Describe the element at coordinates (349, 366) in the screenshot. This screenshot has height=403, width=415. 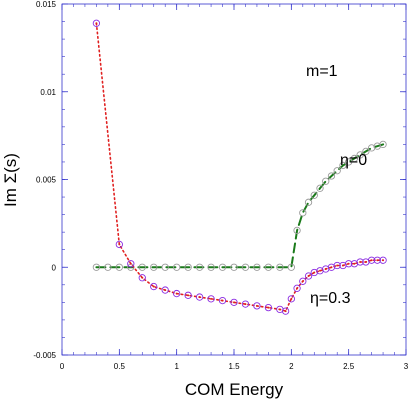
I see `x-tick-label: 2.5` at that location.